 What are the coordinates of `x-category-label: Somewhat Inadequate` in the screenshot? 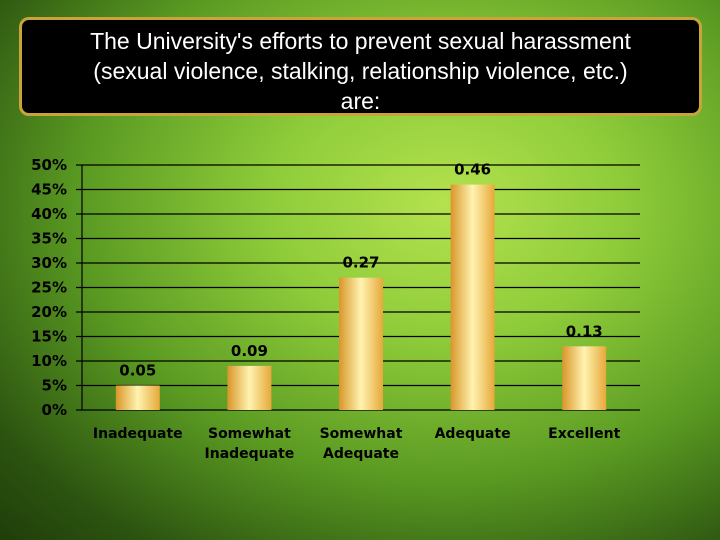 It's located at (250, 444).